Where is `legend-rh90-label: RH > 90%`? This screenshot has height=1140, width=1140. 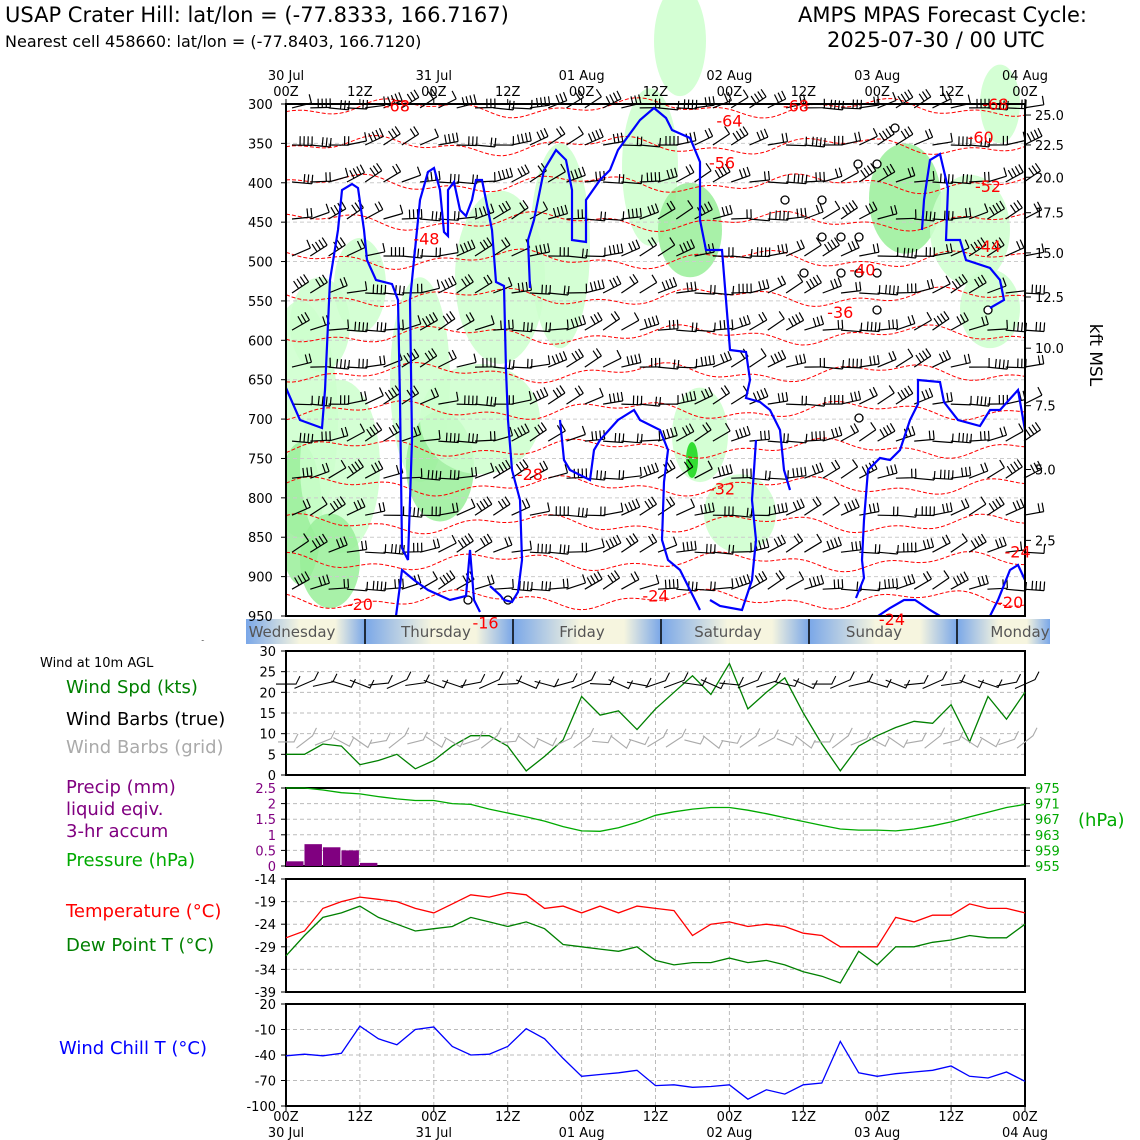
legend-rh90-label: RH > 90% is located at coordinates (86, 547).